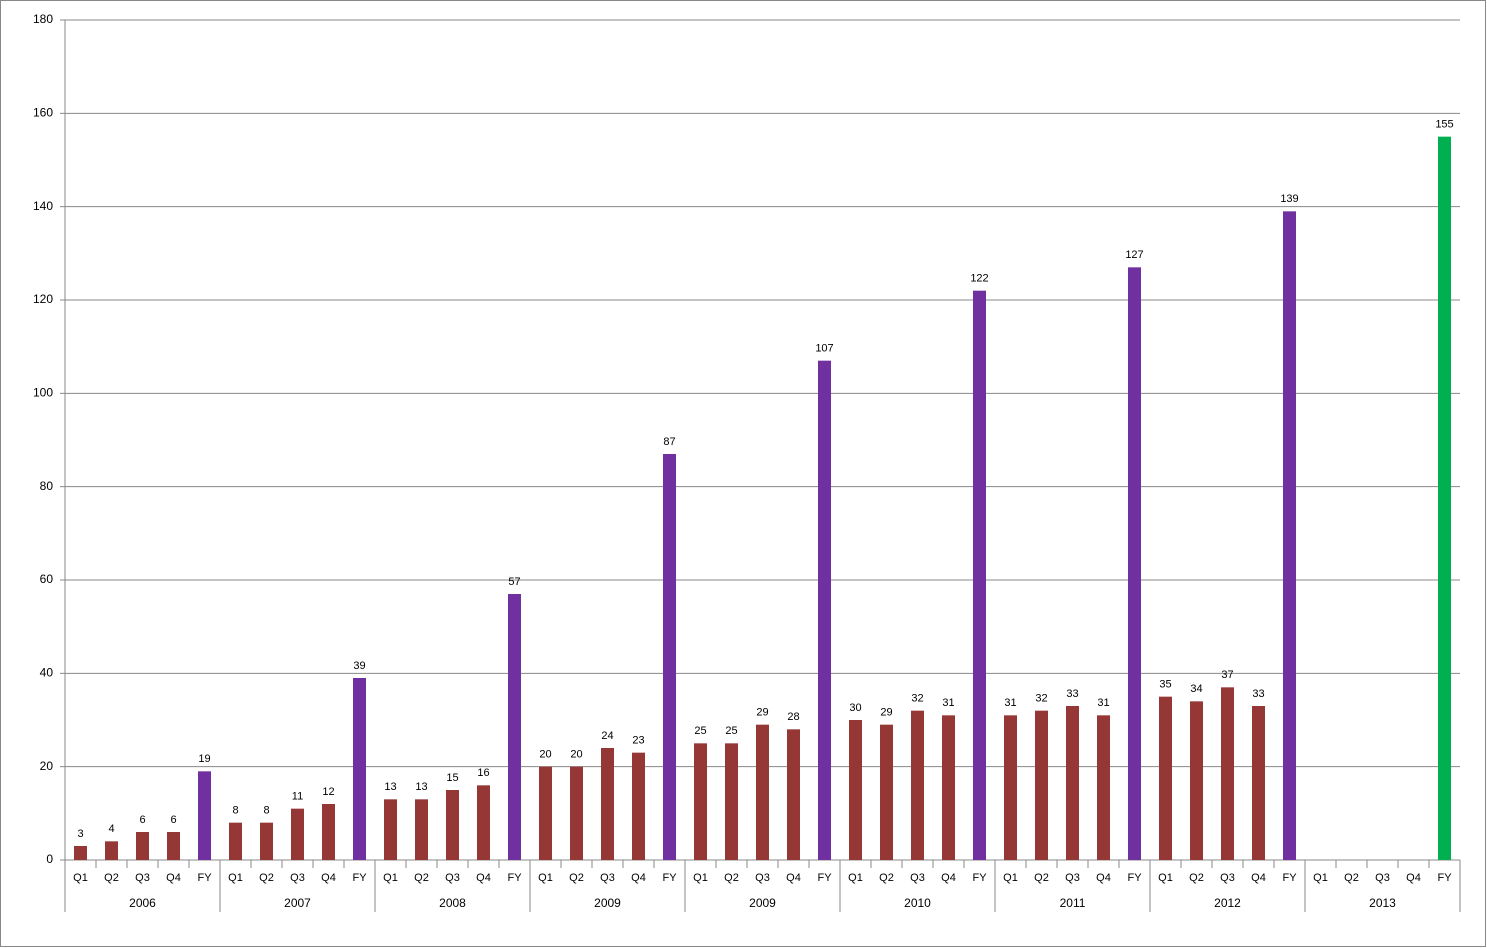 This screenshot has width=1487, height=948. I want to click on data-label: 8, so click(235, 811).